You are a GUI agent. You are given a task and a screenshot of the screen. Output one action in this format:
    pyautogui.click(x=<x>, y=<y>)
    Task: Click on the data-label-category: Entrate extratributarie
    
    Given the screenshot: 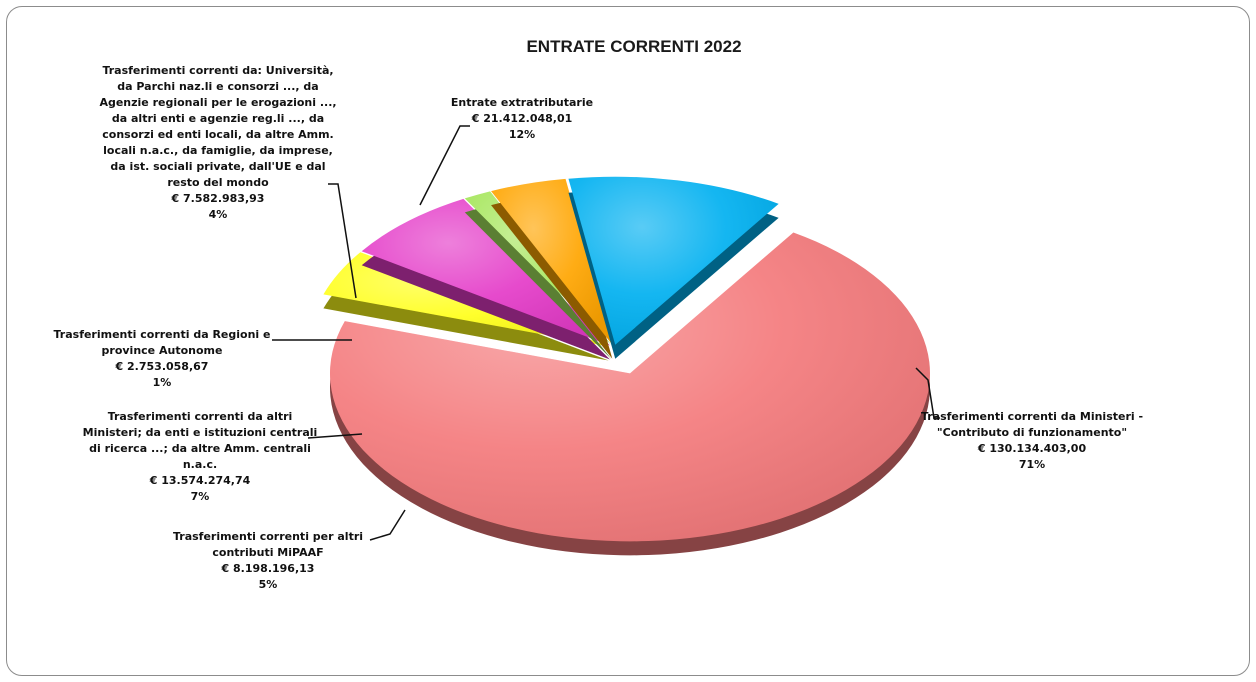 What is the action you would take?
    pyautogui.click(x=522, y=102)
    